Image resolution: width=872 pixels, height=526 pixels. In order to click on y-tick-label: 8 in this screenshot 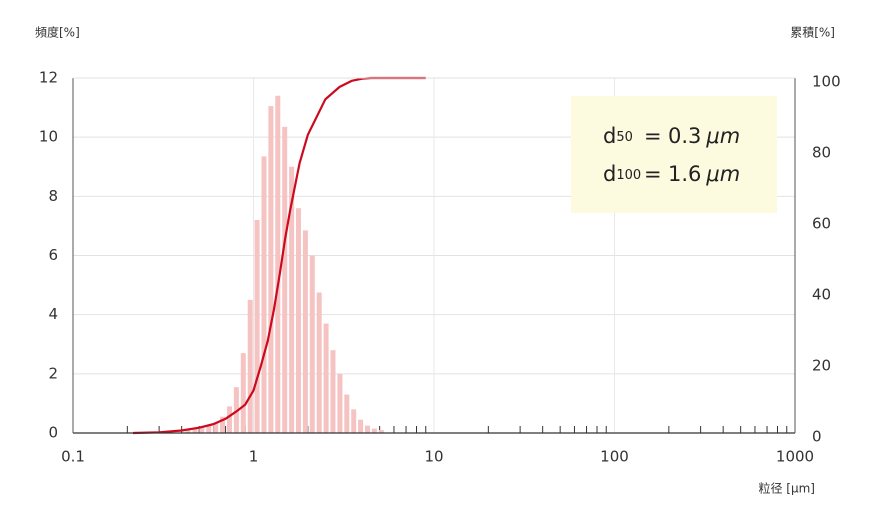, I will do `click(53, 196)`.